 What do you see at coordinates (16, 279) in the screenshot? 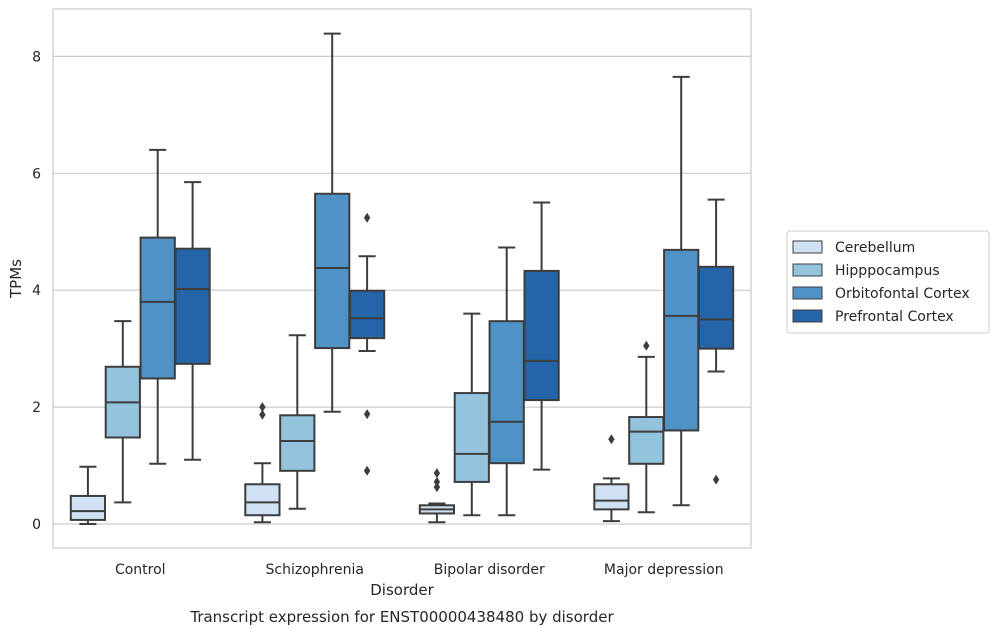
I see `y-axis-label: TPMs` at bounding box center [16, 279].